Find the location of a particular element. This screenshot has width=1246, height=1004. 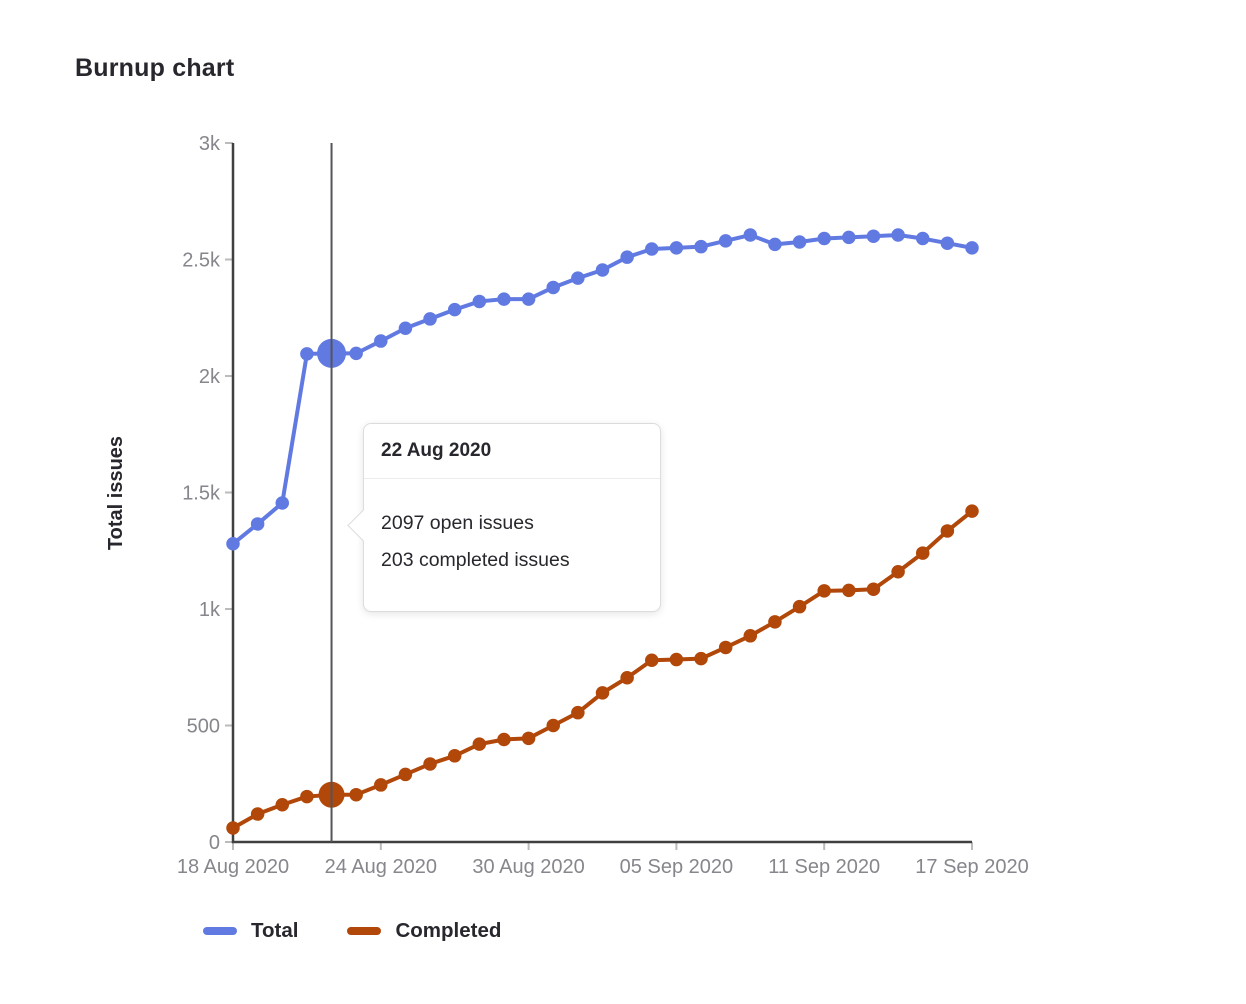

x-tick-label: 17 Sep 2020 is located at coordinates (971, 867).